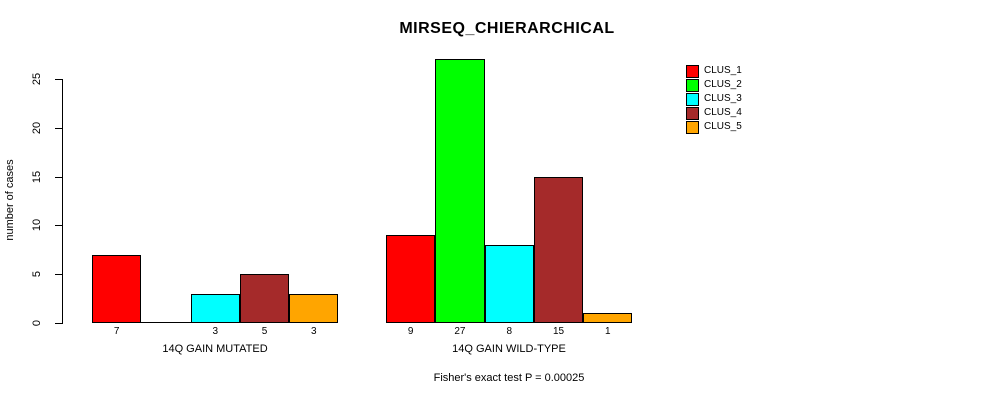 The width and height of the screenshot is (990, 400). Describe the element at coordinates (509, 349) in the screenshot. I see `x-group-label-wild-type: 14Q GAIN WILD-TYPE` at that location.